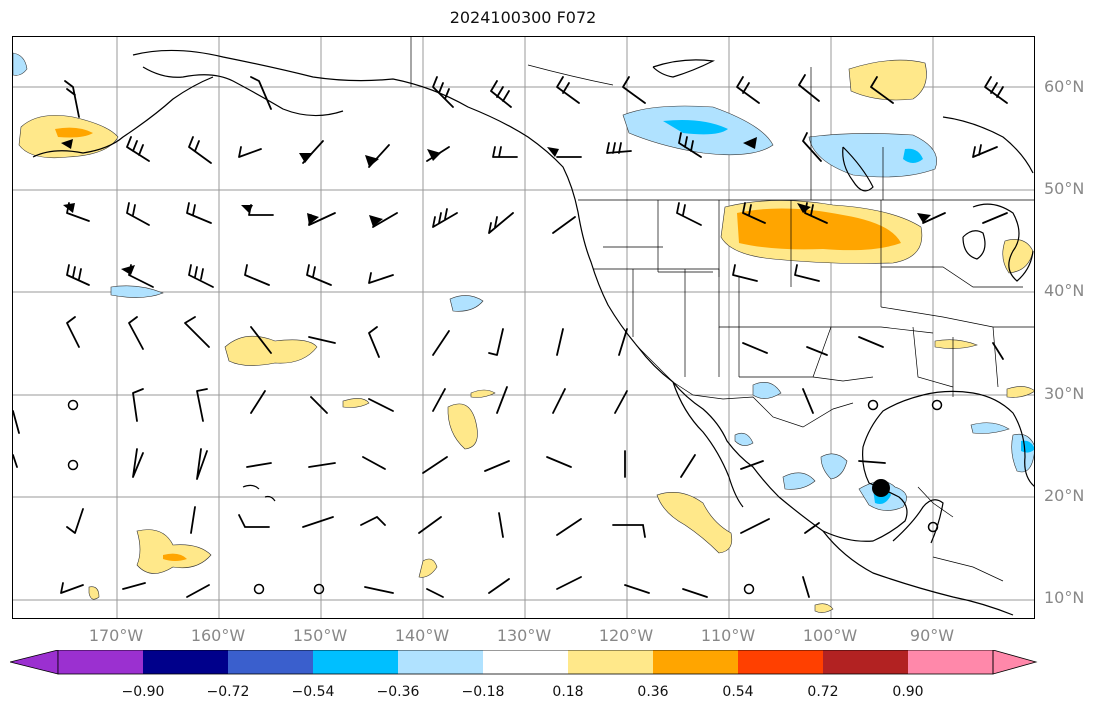 This screenshot has width=1105, height=712. I want to click on colorbar-tick: 0.36, so click(653, 692).